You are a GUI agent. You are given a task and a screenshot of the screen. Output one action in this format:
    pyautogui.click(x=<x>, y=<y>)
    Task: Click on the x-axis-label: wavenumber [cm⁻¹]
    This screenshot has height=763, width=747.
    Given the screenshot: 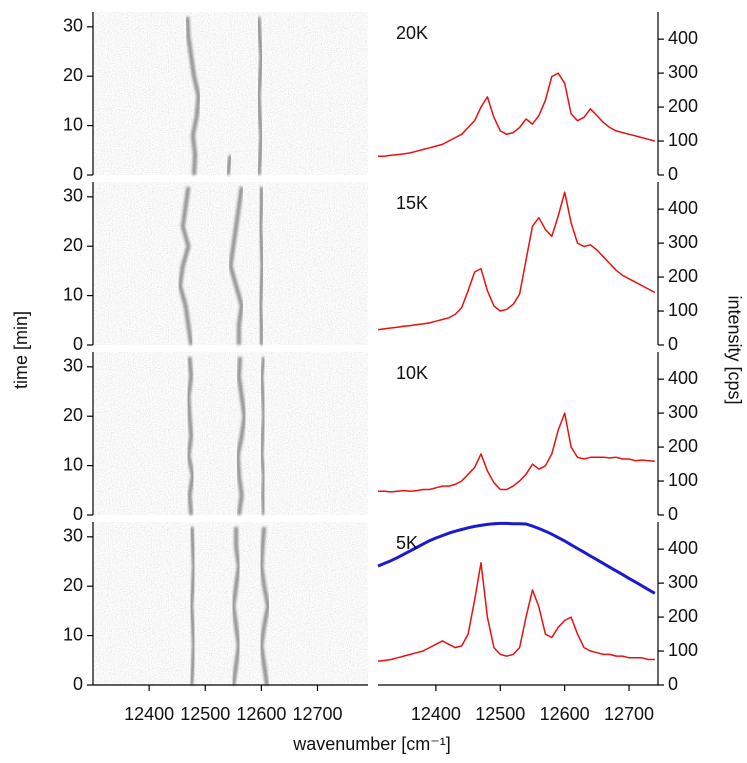 What is the action you would take?
    pyautogui.click(x=371, y=744)
    